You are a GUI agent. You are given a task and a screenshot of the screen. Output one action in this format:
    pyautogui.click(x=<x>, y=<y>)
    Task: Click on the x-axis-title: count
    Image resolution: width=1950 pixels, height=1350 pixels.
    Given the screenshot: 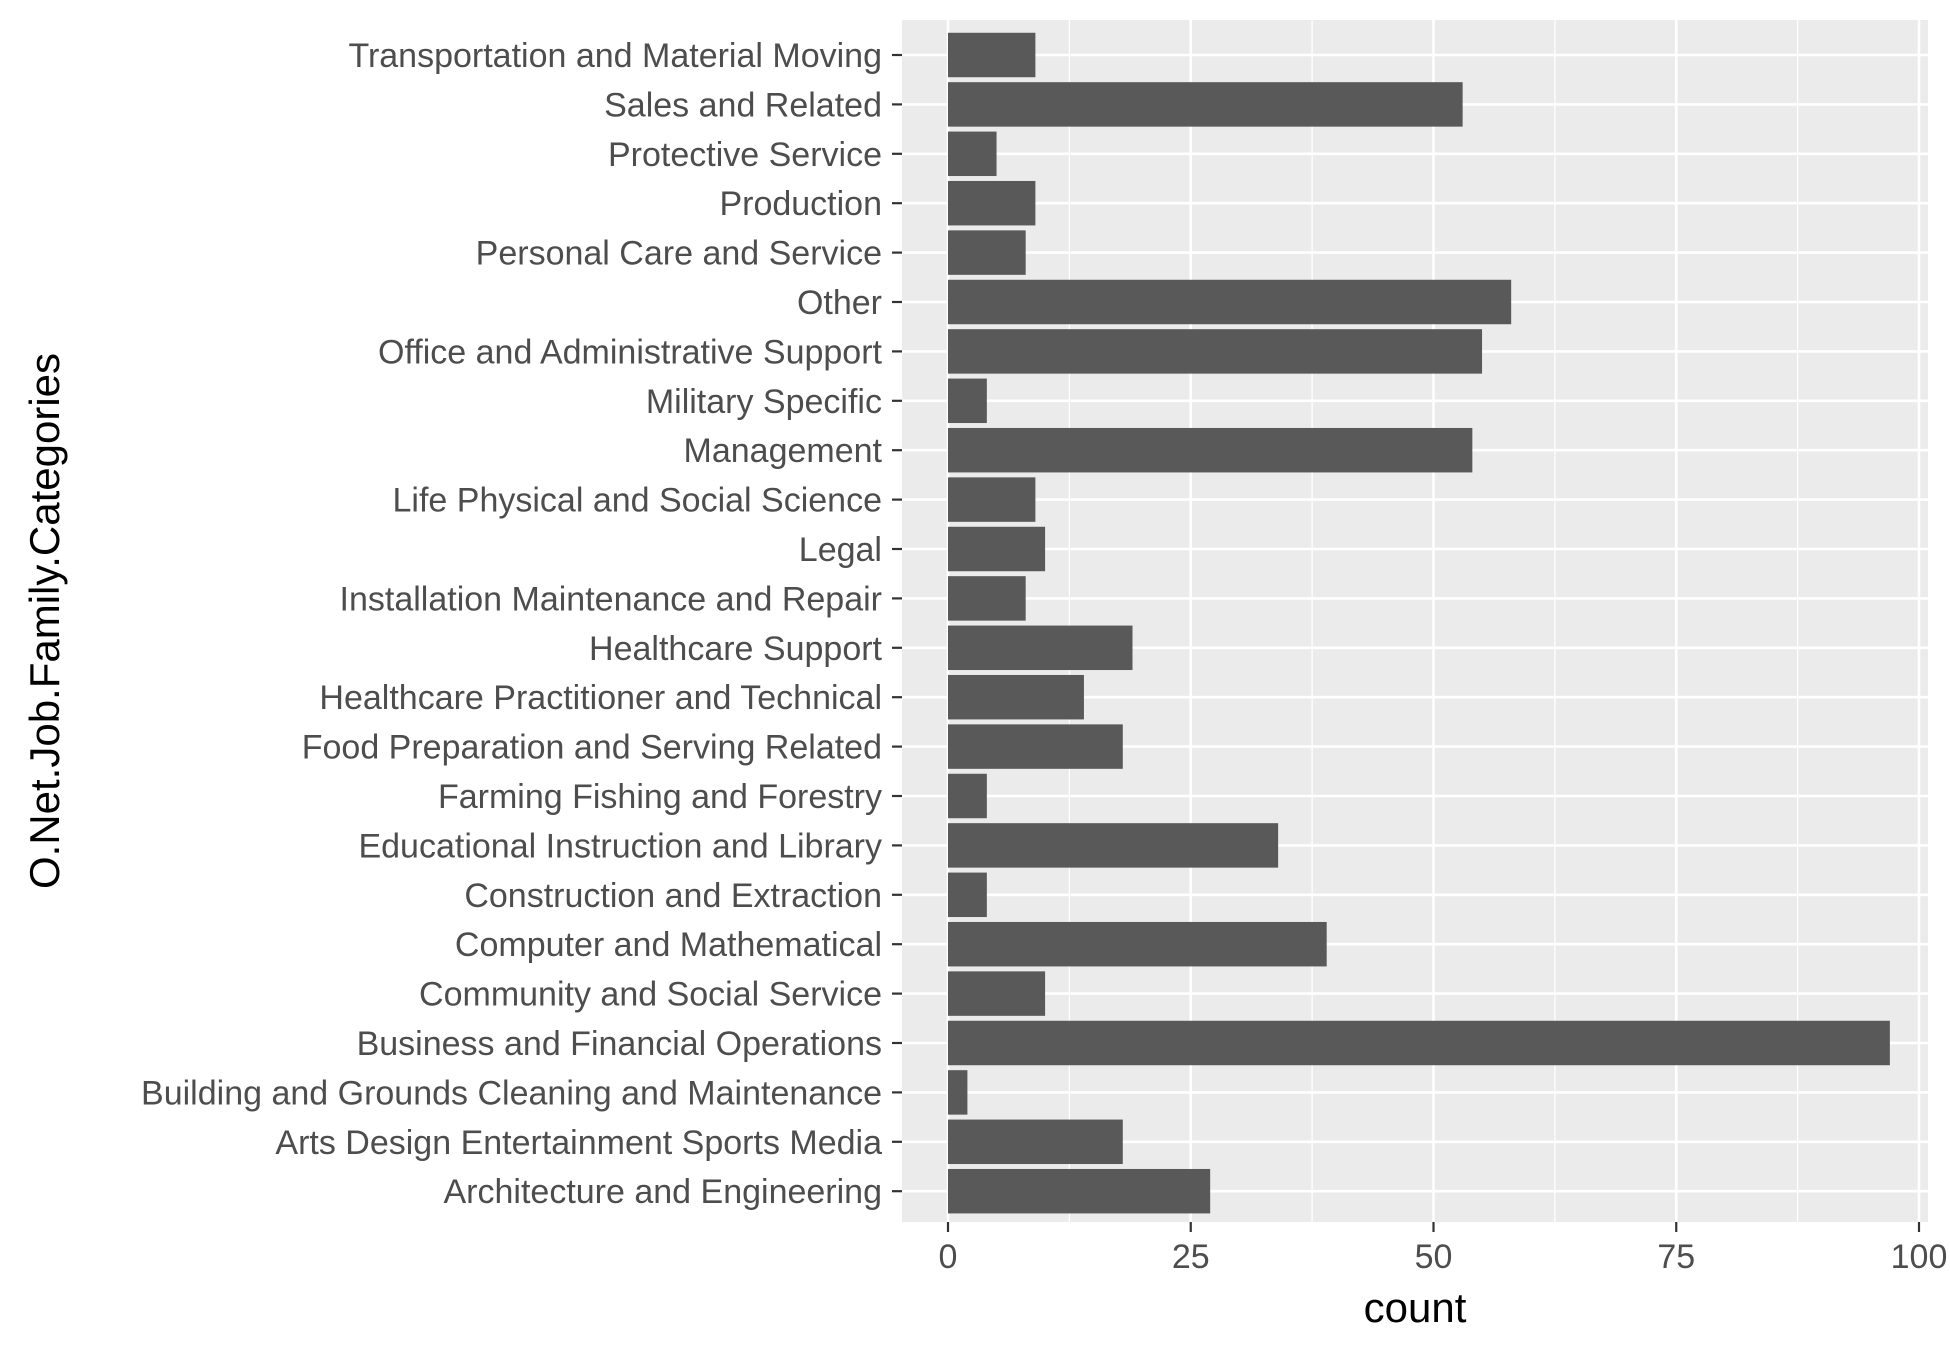 What is the action you would take?
    pyautogui.click(x=1415, y=1307)
    